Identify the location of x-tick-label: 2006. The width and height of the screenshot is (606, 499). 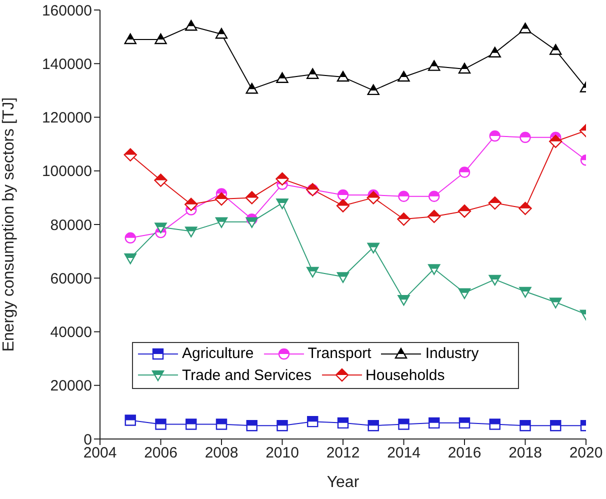
(161, 453).